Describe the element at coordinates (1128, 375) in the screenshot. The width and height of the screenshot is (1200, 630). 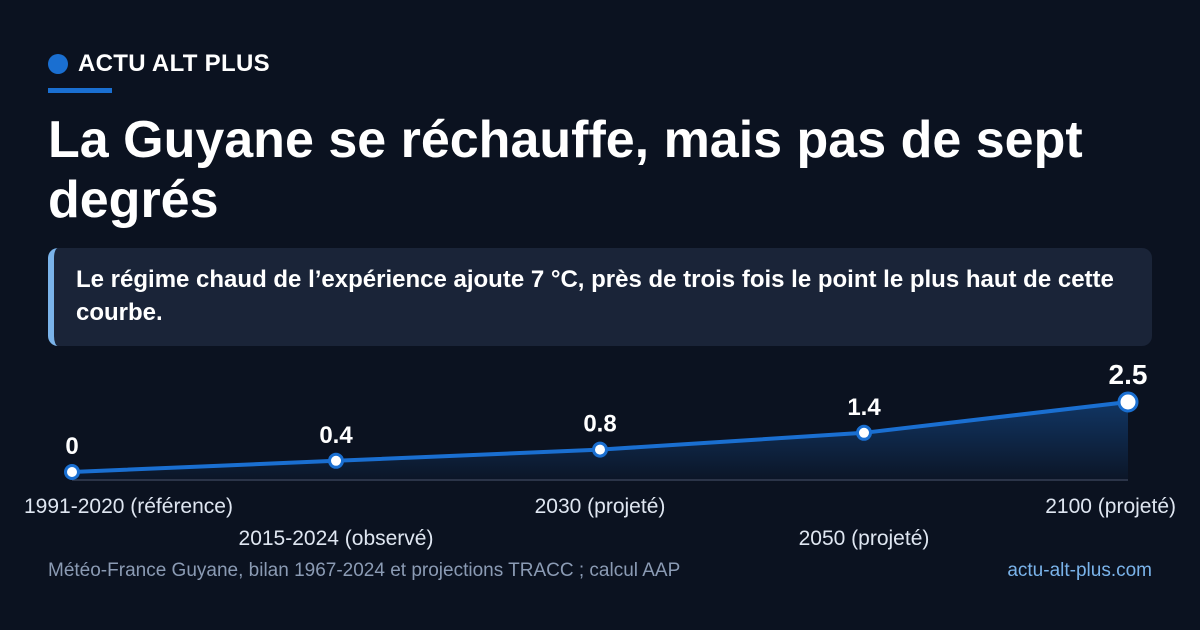
I see `data-label: 2.5` at that location.